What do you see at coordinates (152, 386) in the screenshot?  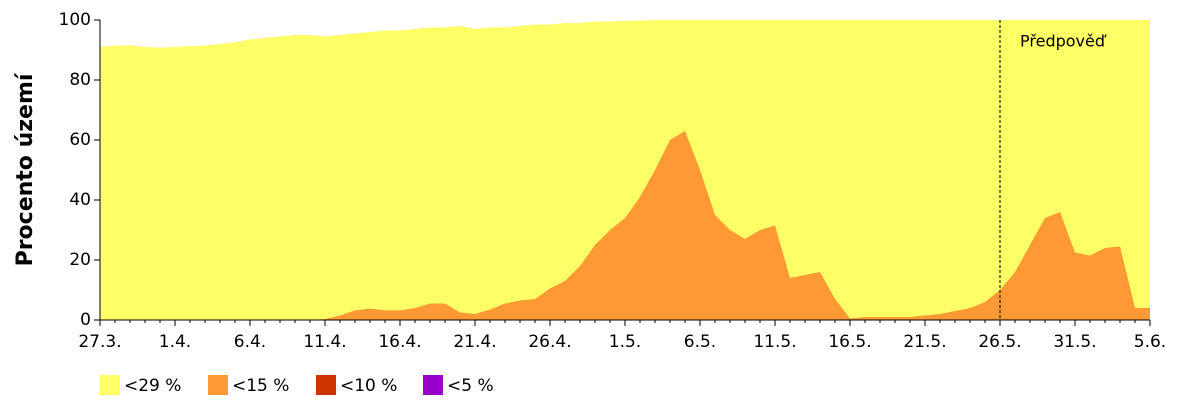 I see `legend-label: <29 %` at bounding box center [152, 386].